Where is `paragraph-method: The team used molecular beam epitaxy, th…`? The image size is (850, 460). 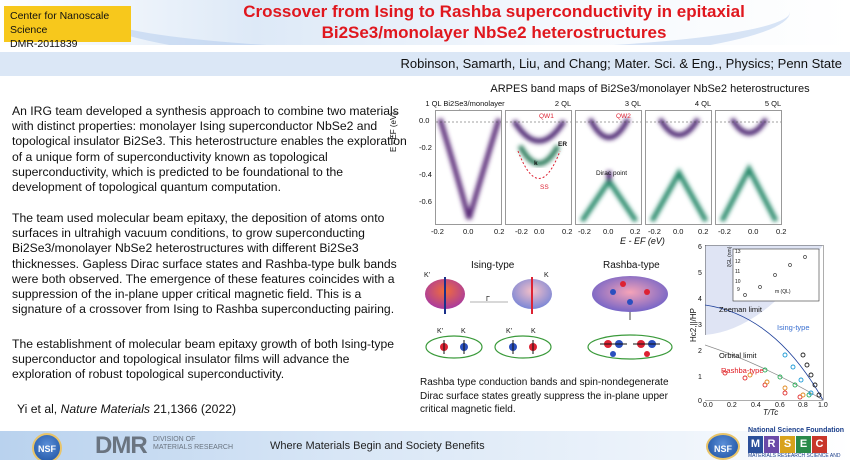 paragraph-method: The team used molecular beam epitaxy, th… is located at coordinates (204, 264).